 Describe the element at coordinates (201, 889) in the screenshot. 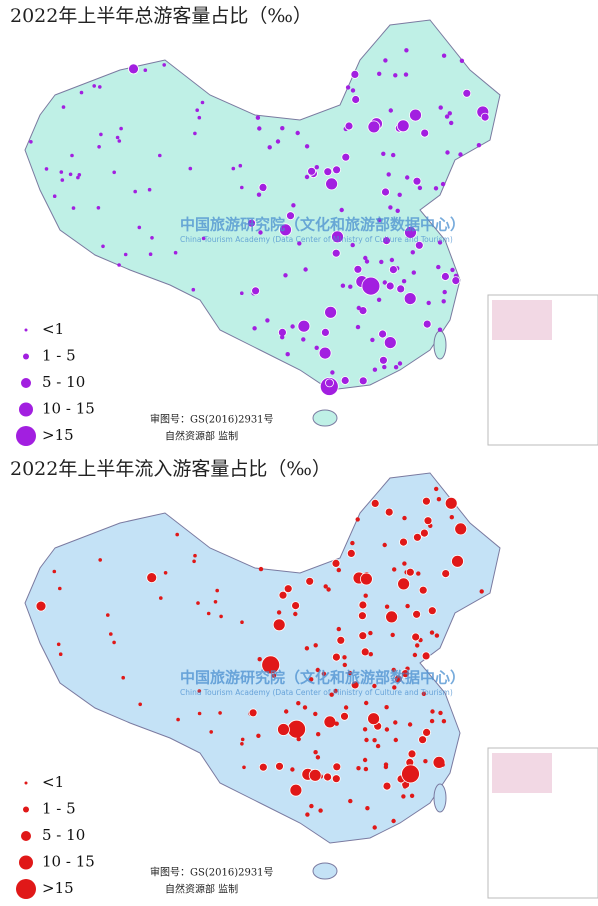

I see `supervisor: 自然资源部 监制` at that location.